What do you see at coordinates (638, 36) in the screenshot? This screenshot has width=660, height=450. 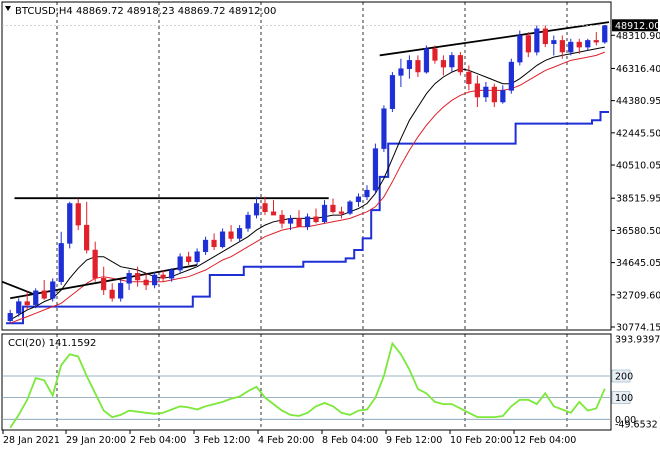 I see `price-tick-label: 48310.90` at bounding box center [638, 36].